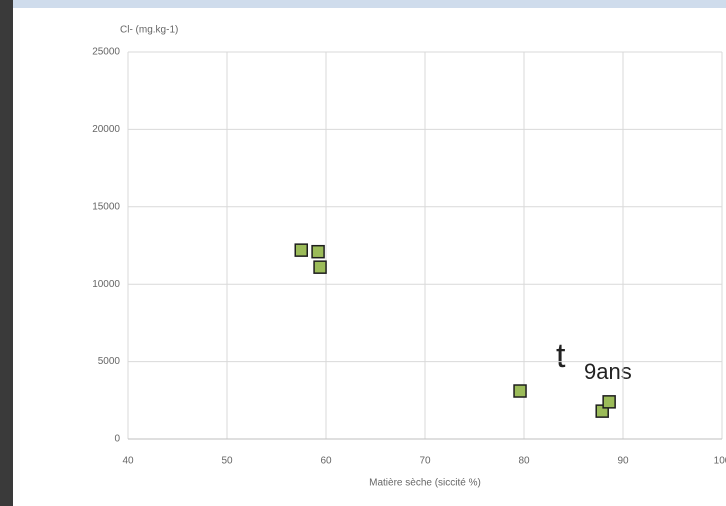 This screenshot has height=506, width=726. Describe the element at coordinates (128, 461) in the screenshot. I see `x-tick-label: 40` at that location.